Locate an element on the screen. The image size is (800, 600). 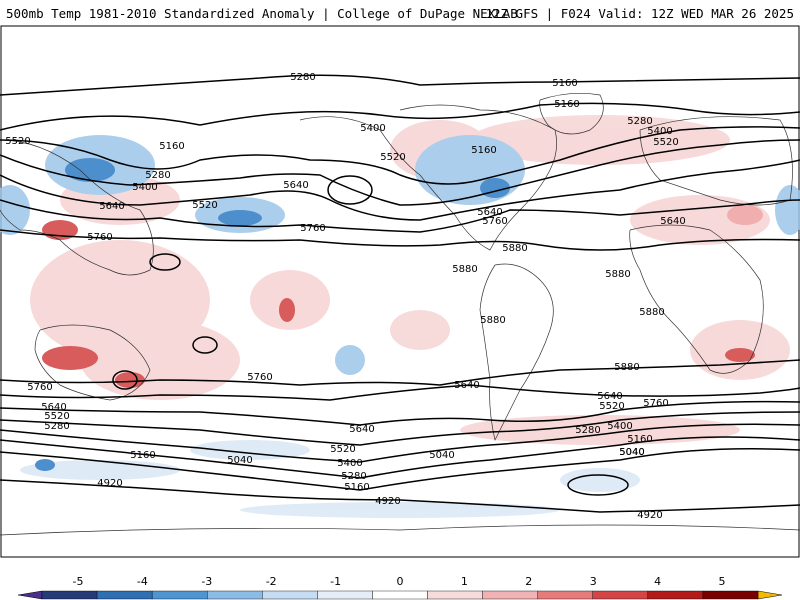
colorbar-tick-label: 4 is located at coordinates (657, 581).